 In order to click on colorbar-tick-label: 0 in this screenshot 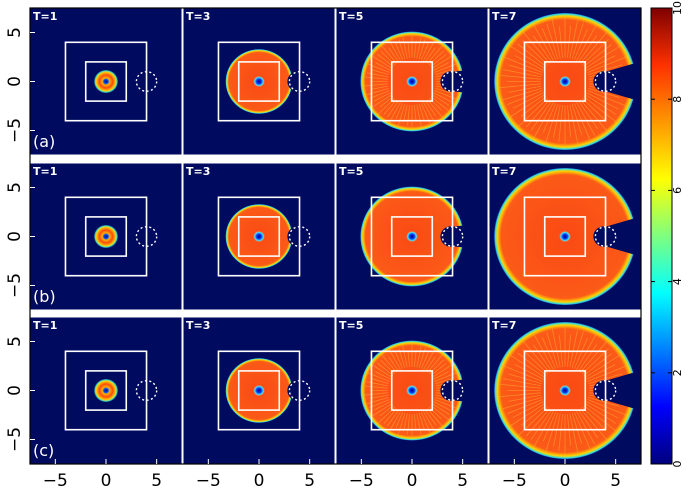, I will do `click(677, 464)`.